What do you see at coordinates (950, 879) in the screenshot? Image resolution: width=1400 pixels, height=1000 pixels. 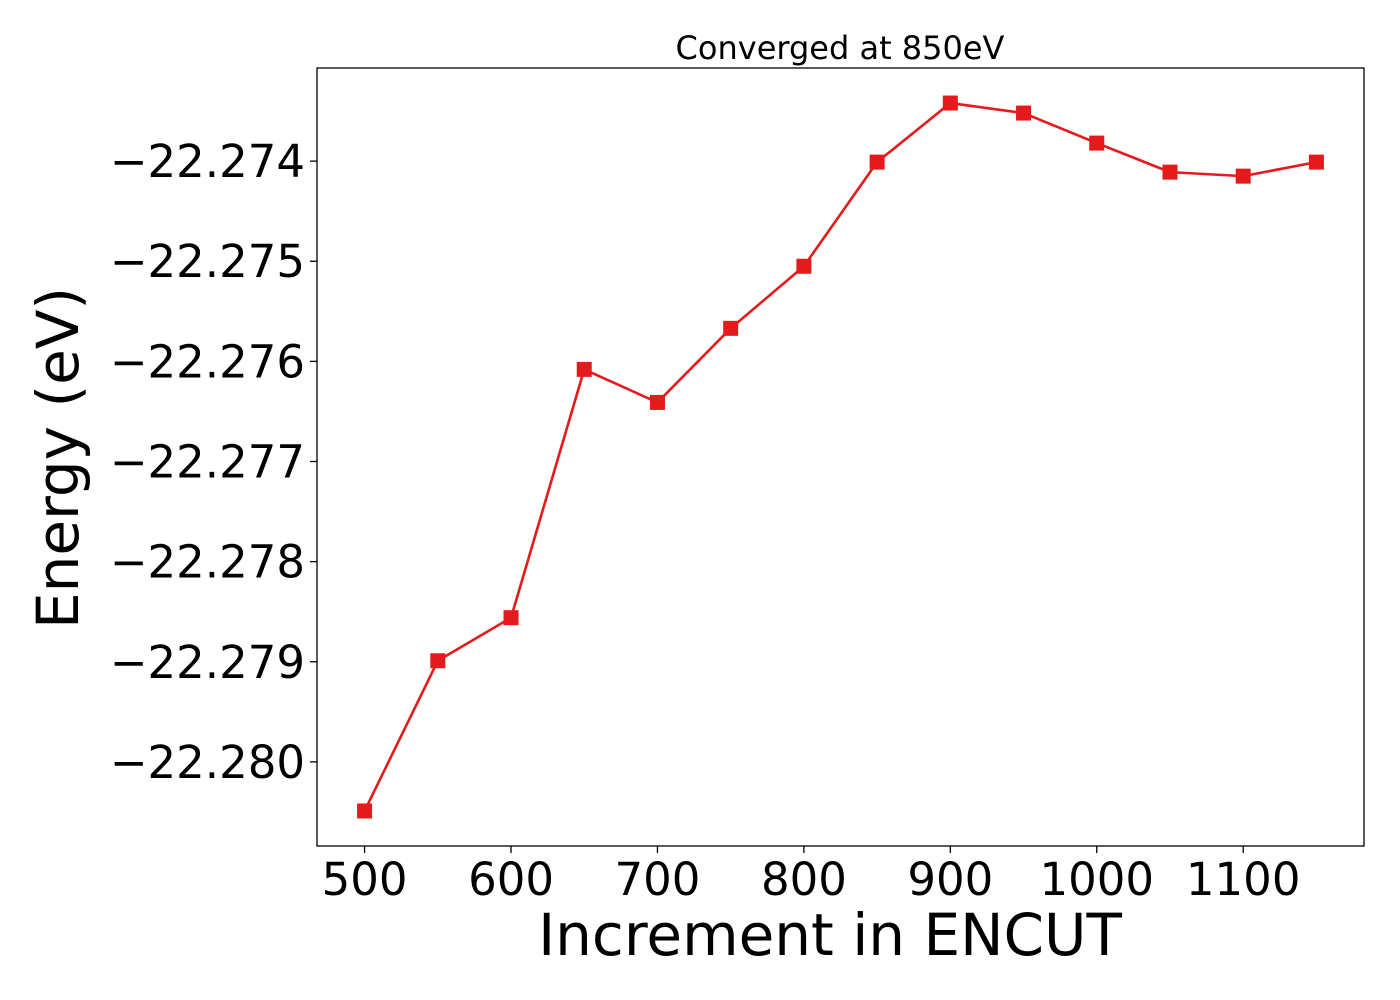 I see `x-tick-label: 900` at bounding box center [950, 879].